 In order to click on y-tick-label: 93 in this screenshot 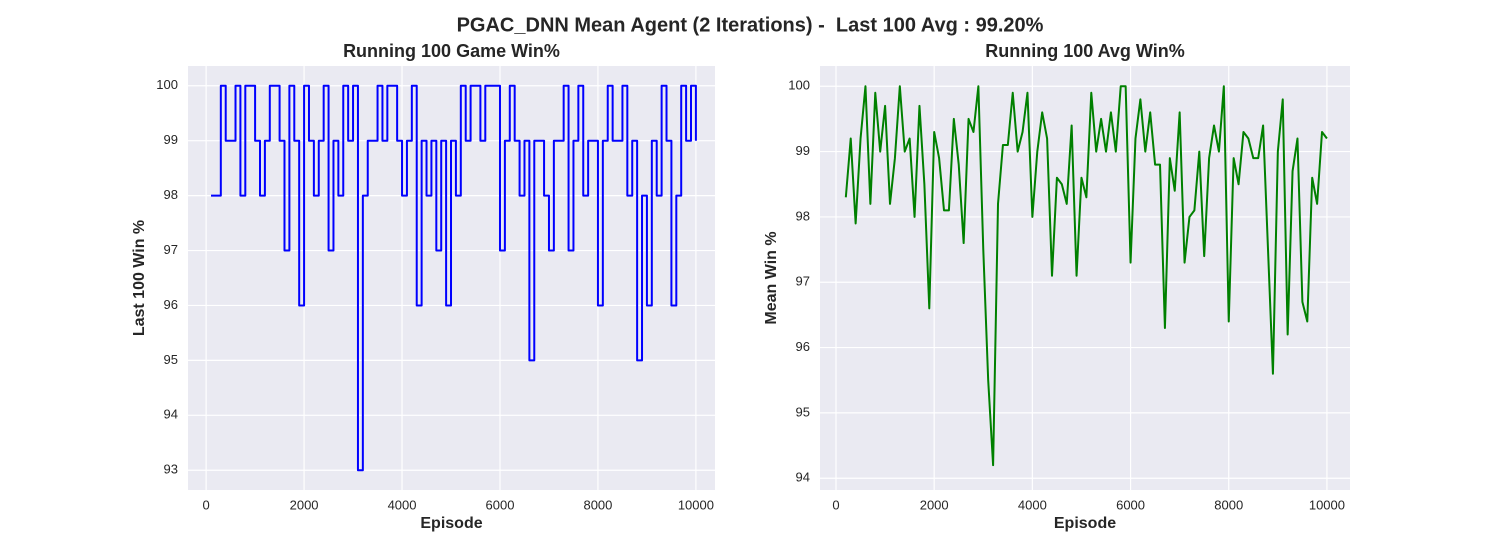, I will do `click(171, 469)`.